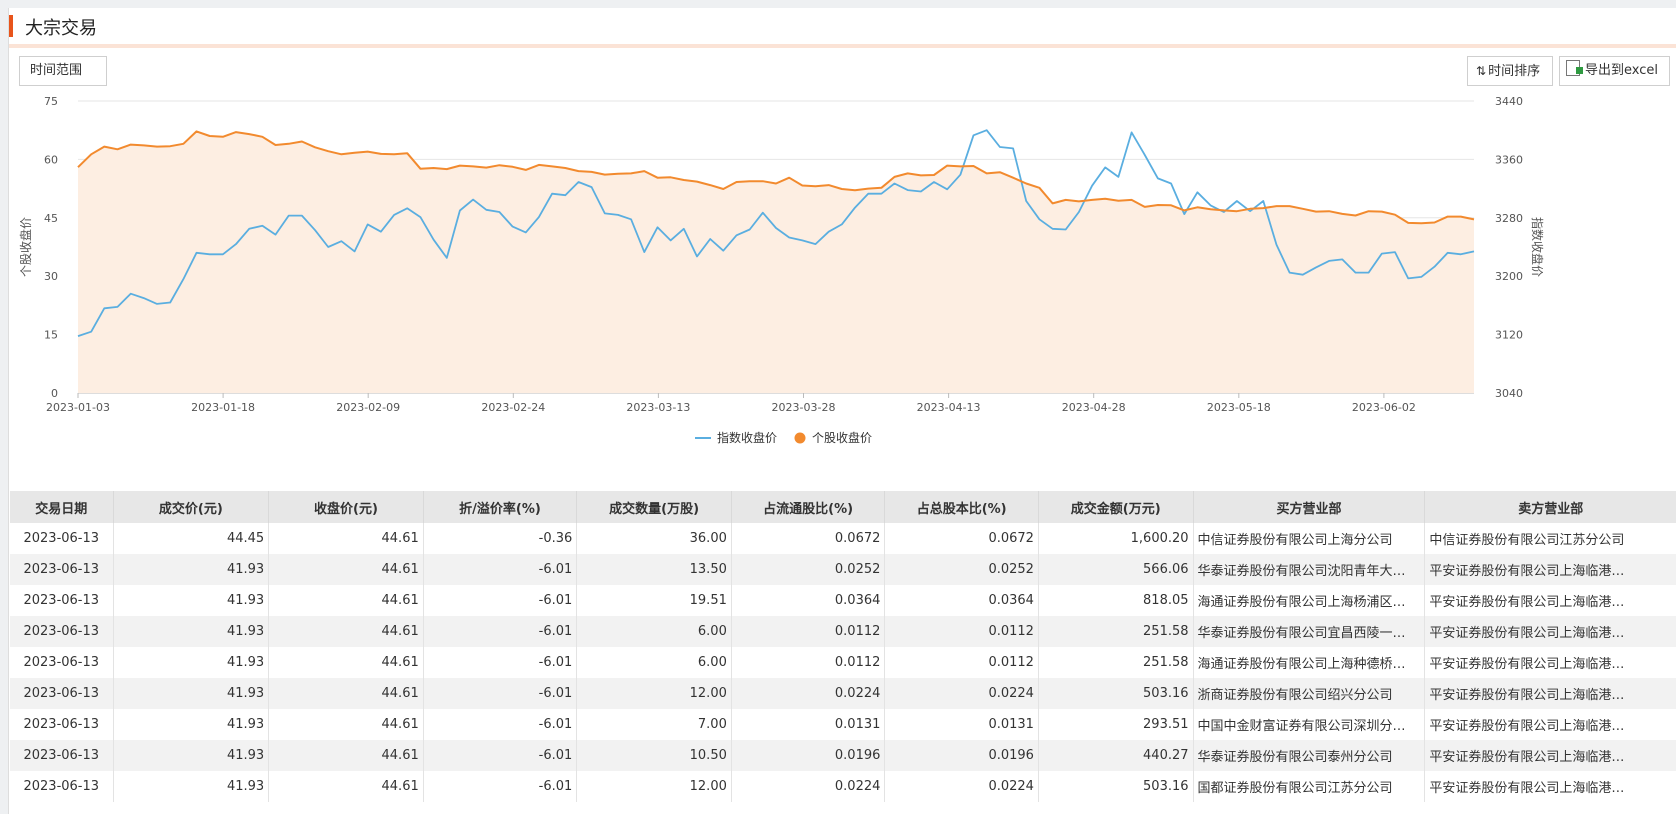  I want to click on table-cell: 251.58, so click(1116, 631).